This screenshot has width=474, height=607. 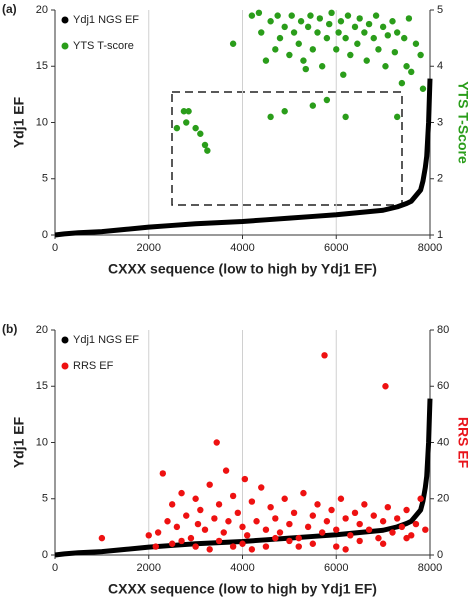 What do you see at coordinates (55, 248) in the screenshot?
I see `x-tick-label: 0` at bounding box center [55, 248].